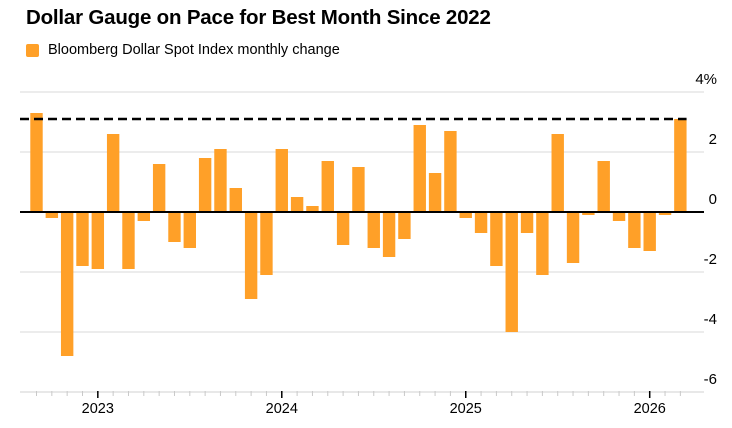  I want to click on y-axis-label: 0, so click(713, 199).